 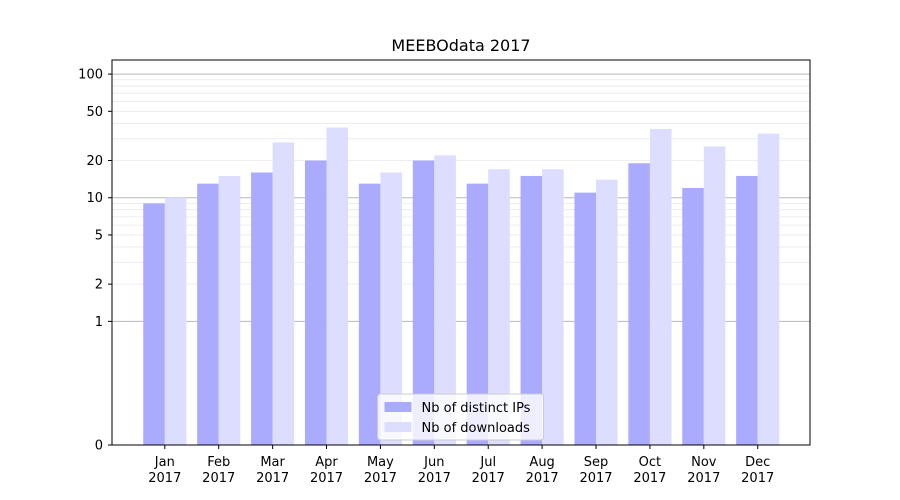 What do you see at coordinates (99, 285) in the screenshot?
I see `y-tick-label: 2` at bounding box center [99, 285].